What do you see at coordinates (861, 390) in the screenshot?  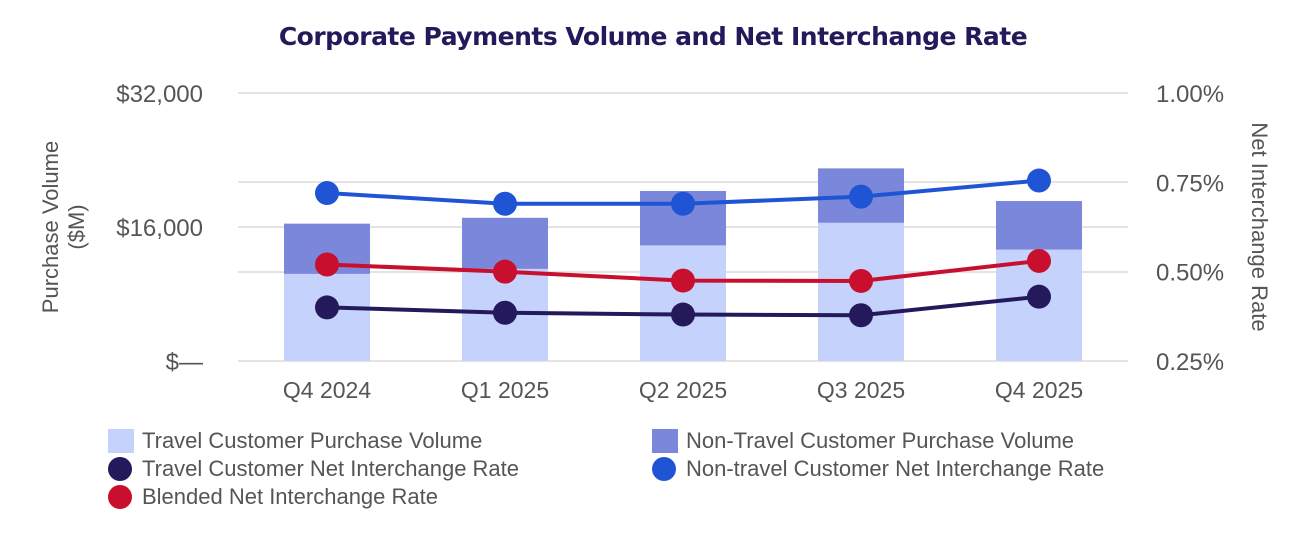 I see `x-tick-label: Q3 2025` at bounding box center [861, 390].